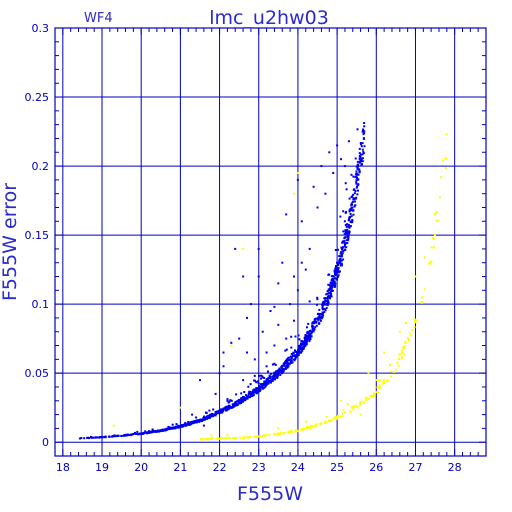 This screenshot has width=512, height=512. Describe the element at coordinates (141, 467) in the screenshot. I see `x-tick-label: 20` at that location.